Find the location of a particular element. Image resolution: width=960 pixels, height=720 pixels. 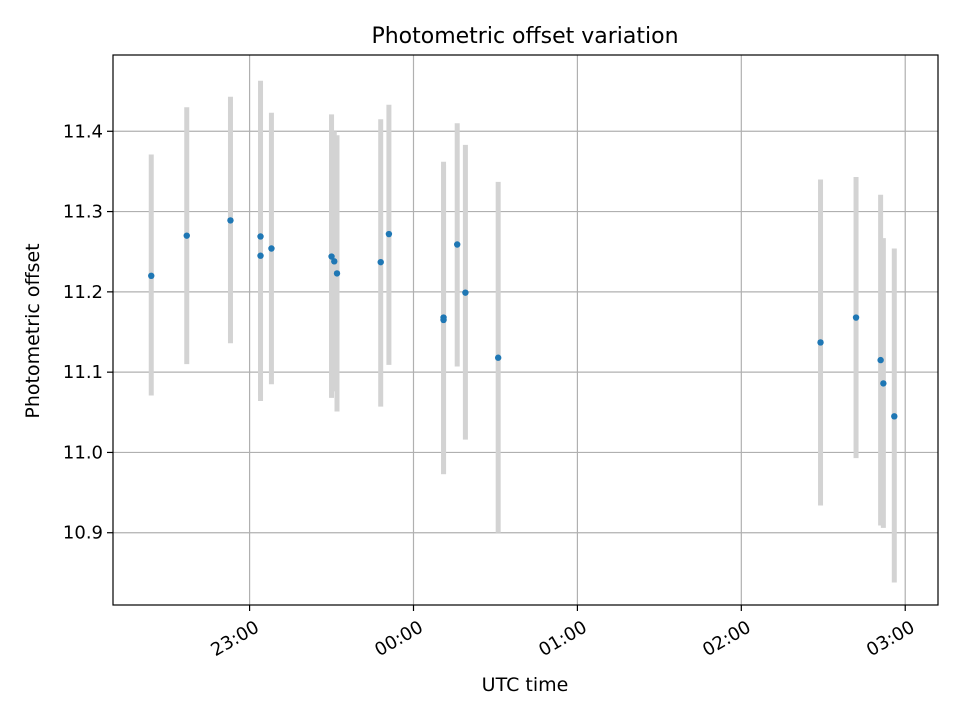

x-tick-label: 23:00 is located at coordinates (234, 639).